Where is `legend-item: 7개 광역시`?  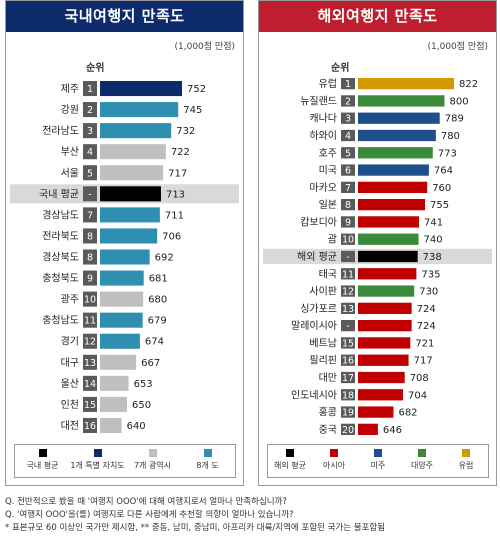
legend-item: 7개 광역시 is located at coordinates (152, 460).